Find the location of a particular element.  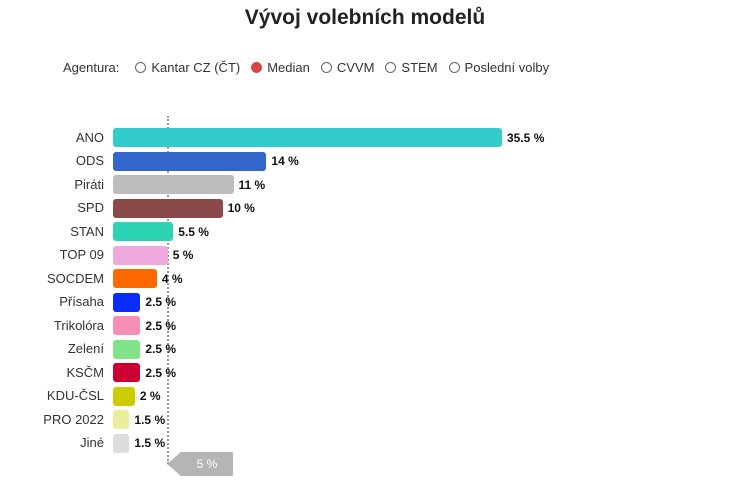

value-label: 10 % is located at coordinates (241, 208).